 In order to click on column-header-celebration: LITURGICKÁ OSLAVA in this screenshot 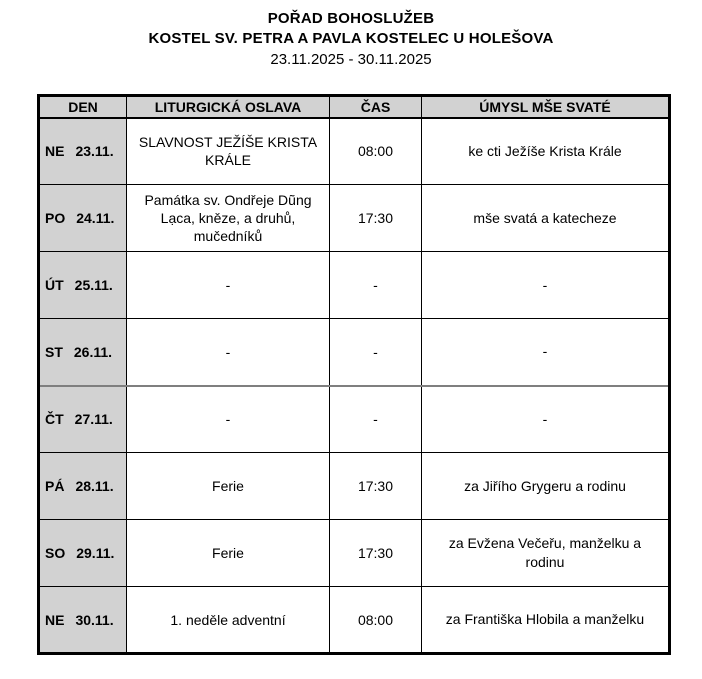, I will do `click(228, 107)`.